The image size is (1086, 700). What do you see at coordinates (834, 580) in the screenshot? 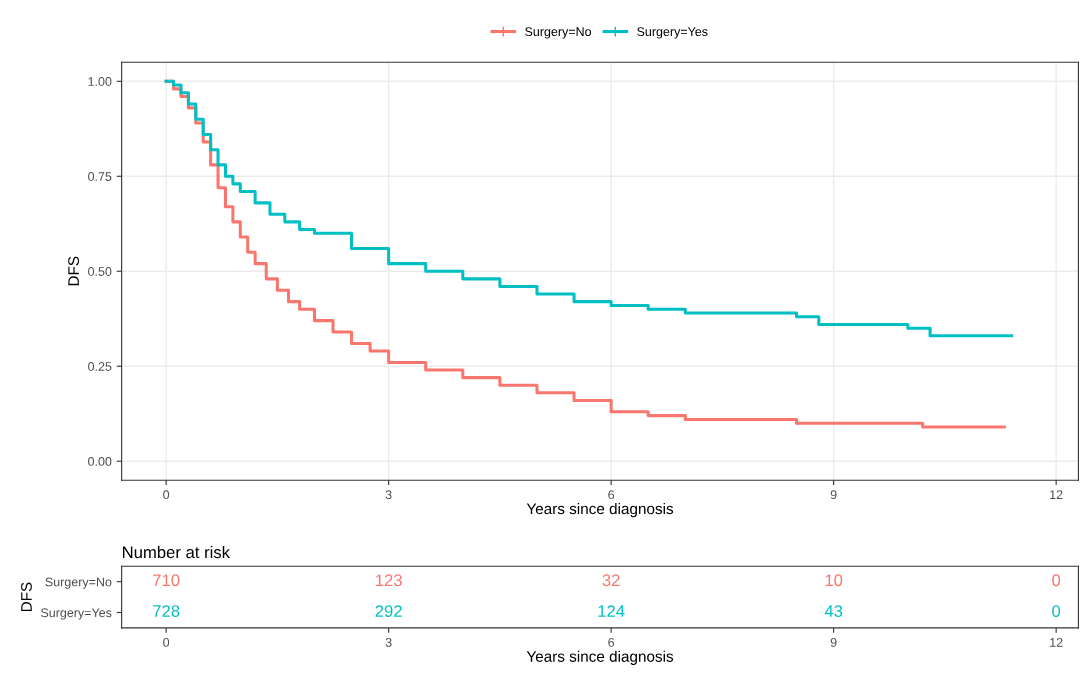
I see `data-label: 10` at bounding box center [834, 580].